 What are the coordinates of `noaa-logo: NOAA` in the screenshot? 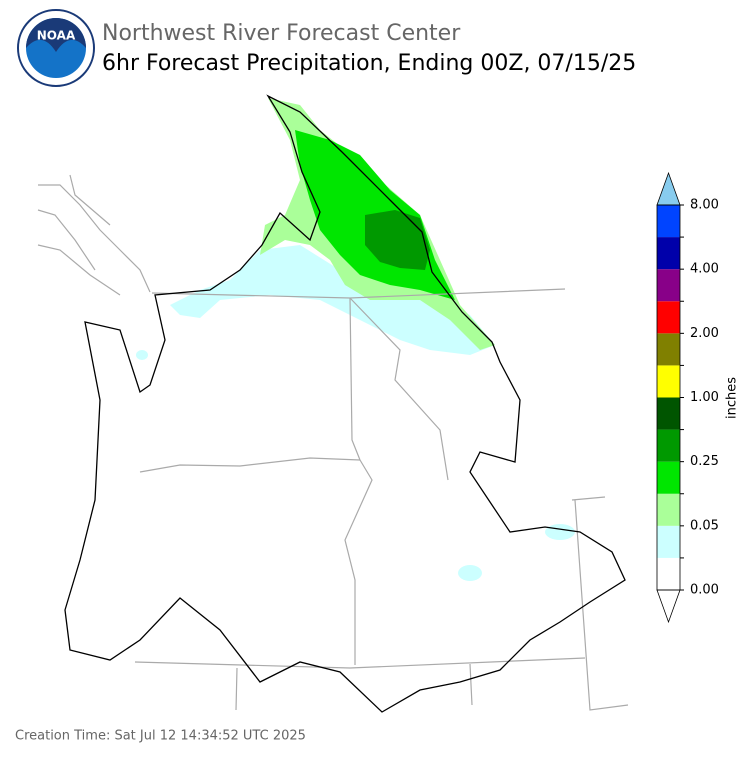 It's located at (56, 48).